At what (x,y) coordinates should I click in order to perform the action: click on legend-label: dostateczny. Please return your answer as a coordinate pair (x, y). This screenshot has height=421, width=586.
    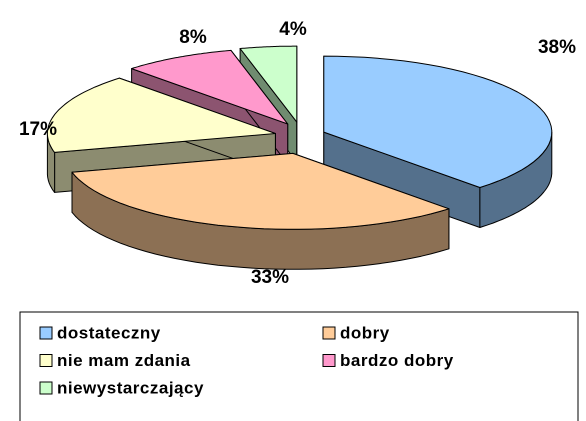
    Looking at the image, I should click on (109, 332).